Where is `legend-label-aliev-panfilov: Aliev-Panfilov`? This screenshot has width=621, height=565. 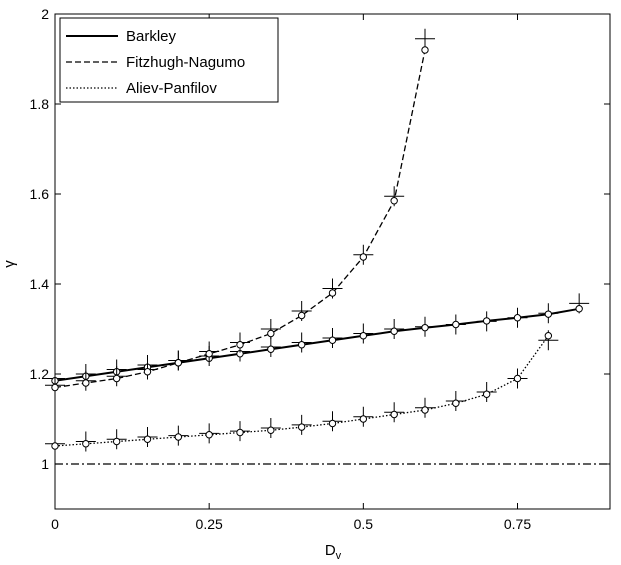 legend-label-aliev-panfilov: Aliev-Panfilov is located at coordinates (171, 88).